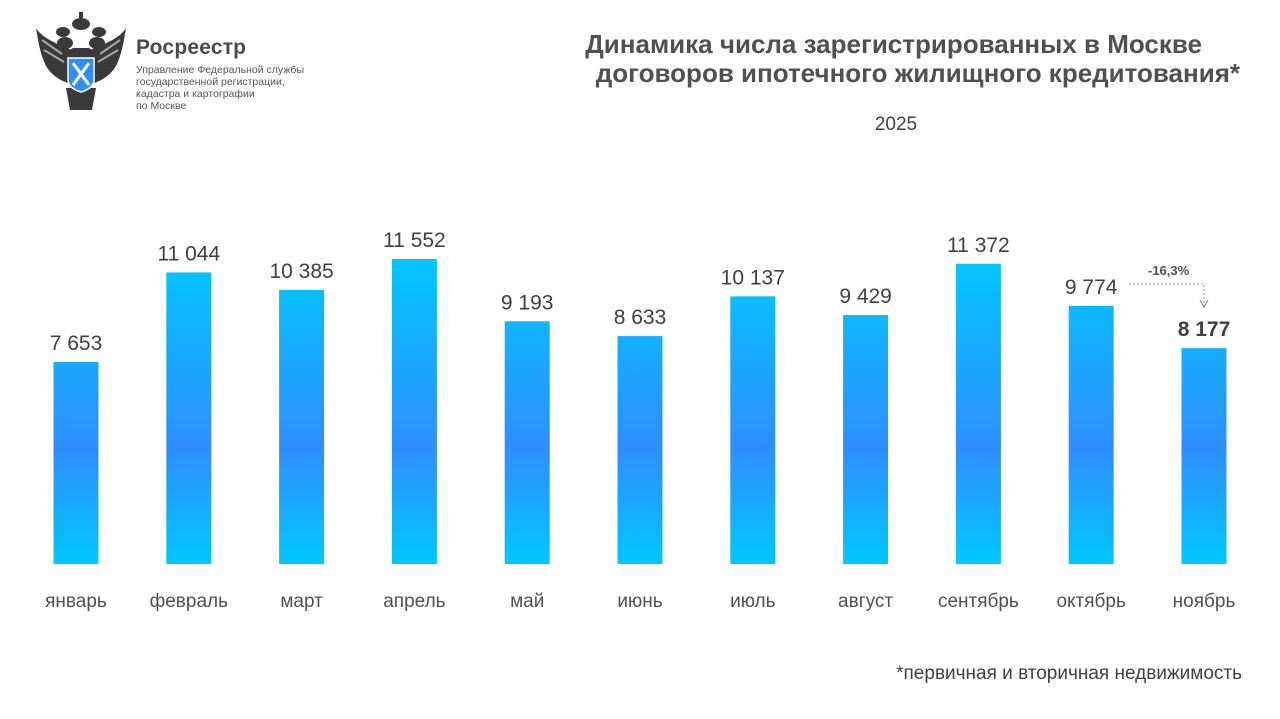  What do you see at coordinates (1204, 601) in the screenshot?
I see `category-label: ноябрь` at bounding box center [1204, 601].